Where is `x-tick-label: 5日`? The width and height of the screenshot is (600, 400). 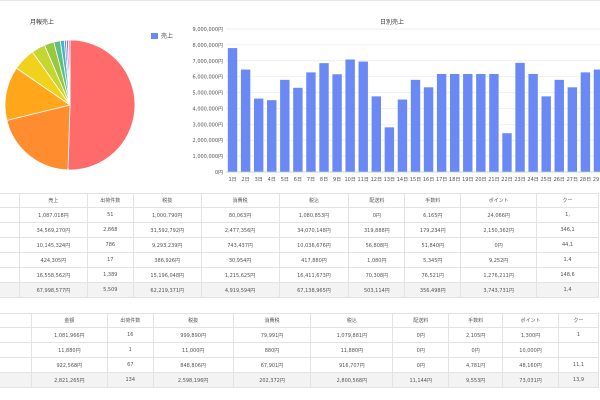 x-tick-label: 5日 is located at coordinates (285, 180).